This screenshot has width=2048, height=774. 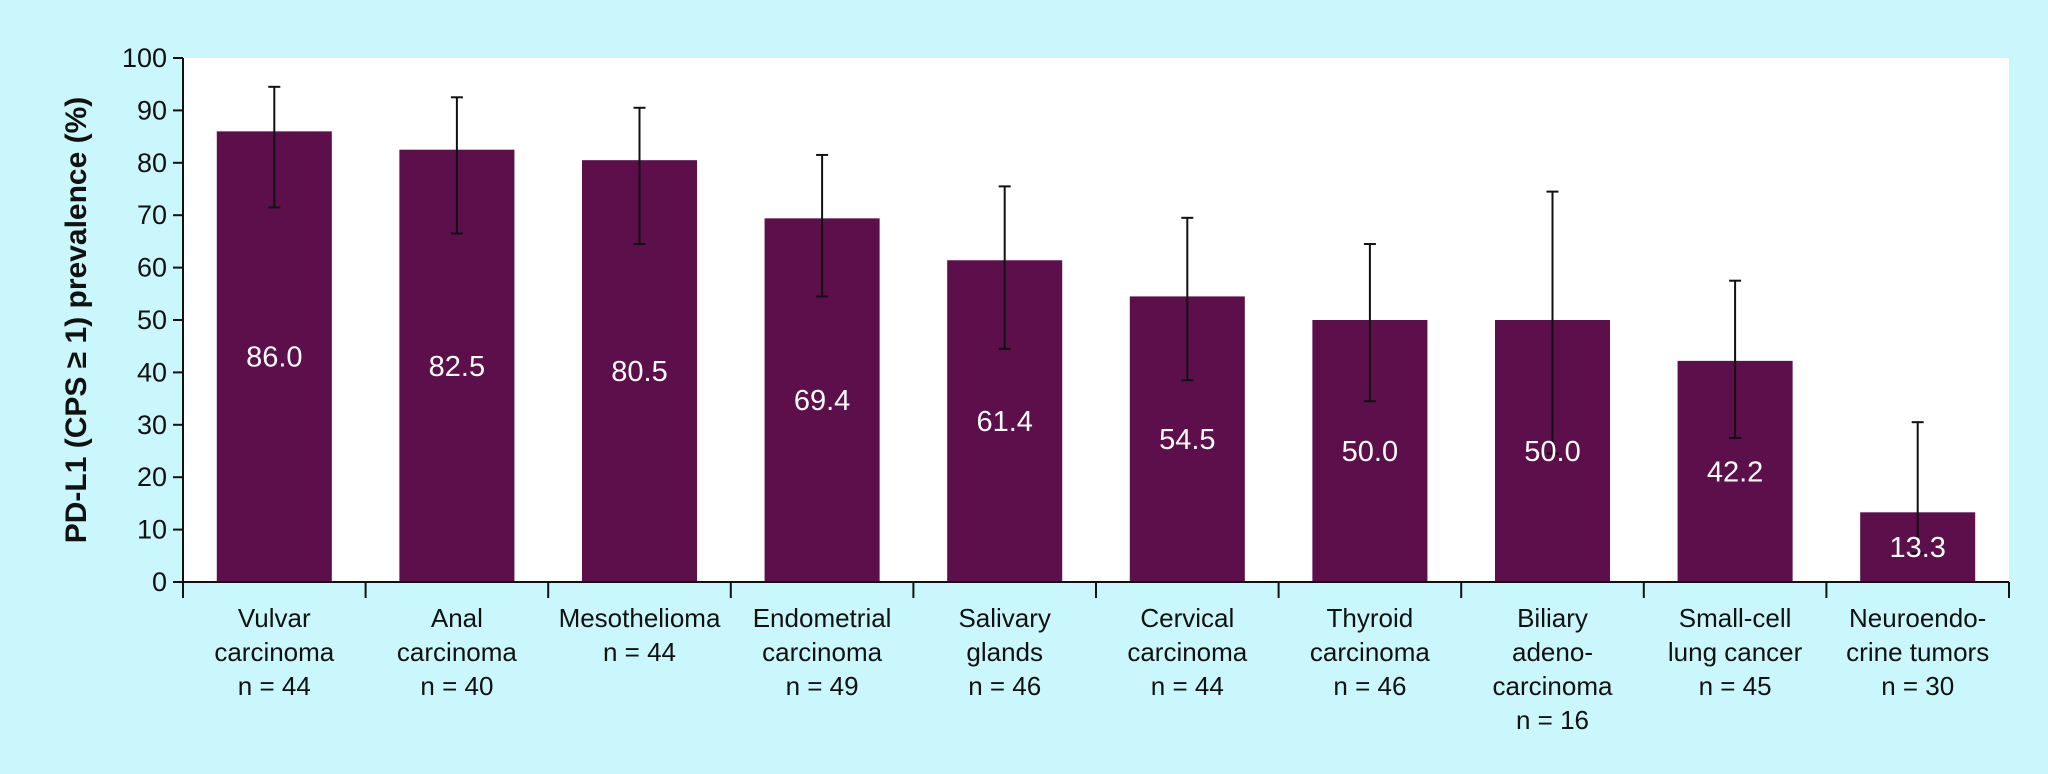 I want to click on data-label: 80.5, so click(x=639, y=372).